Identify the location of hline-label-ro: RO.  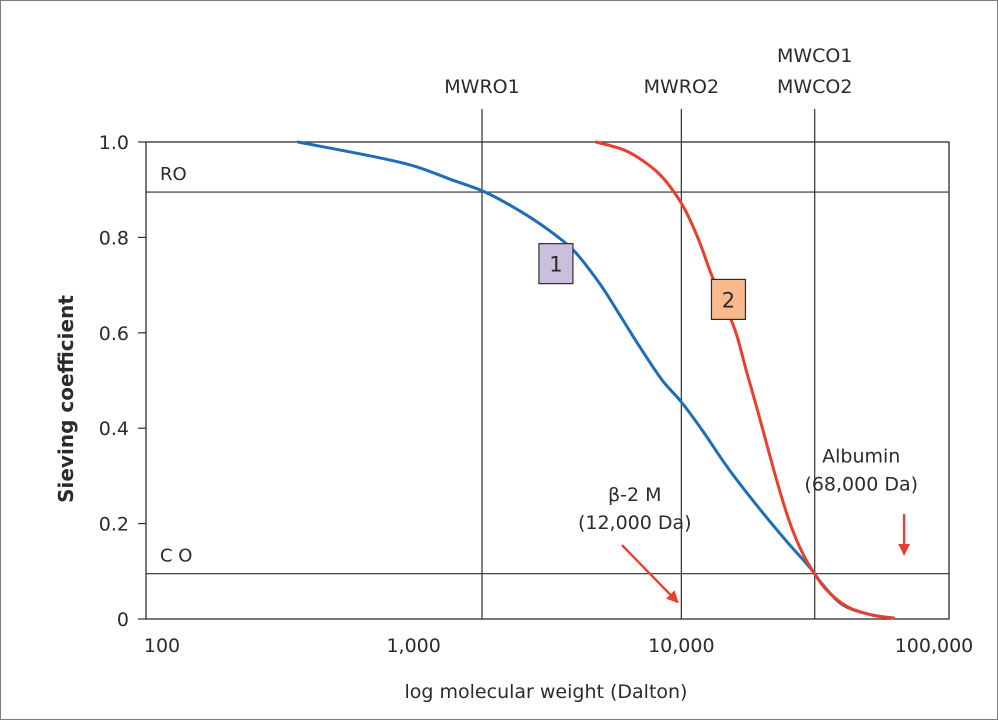
(173, 174).